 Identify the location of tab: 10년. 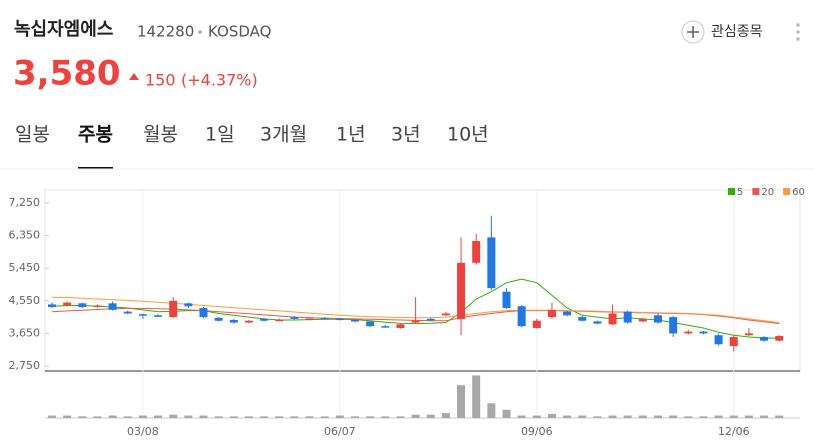
(468, 135).